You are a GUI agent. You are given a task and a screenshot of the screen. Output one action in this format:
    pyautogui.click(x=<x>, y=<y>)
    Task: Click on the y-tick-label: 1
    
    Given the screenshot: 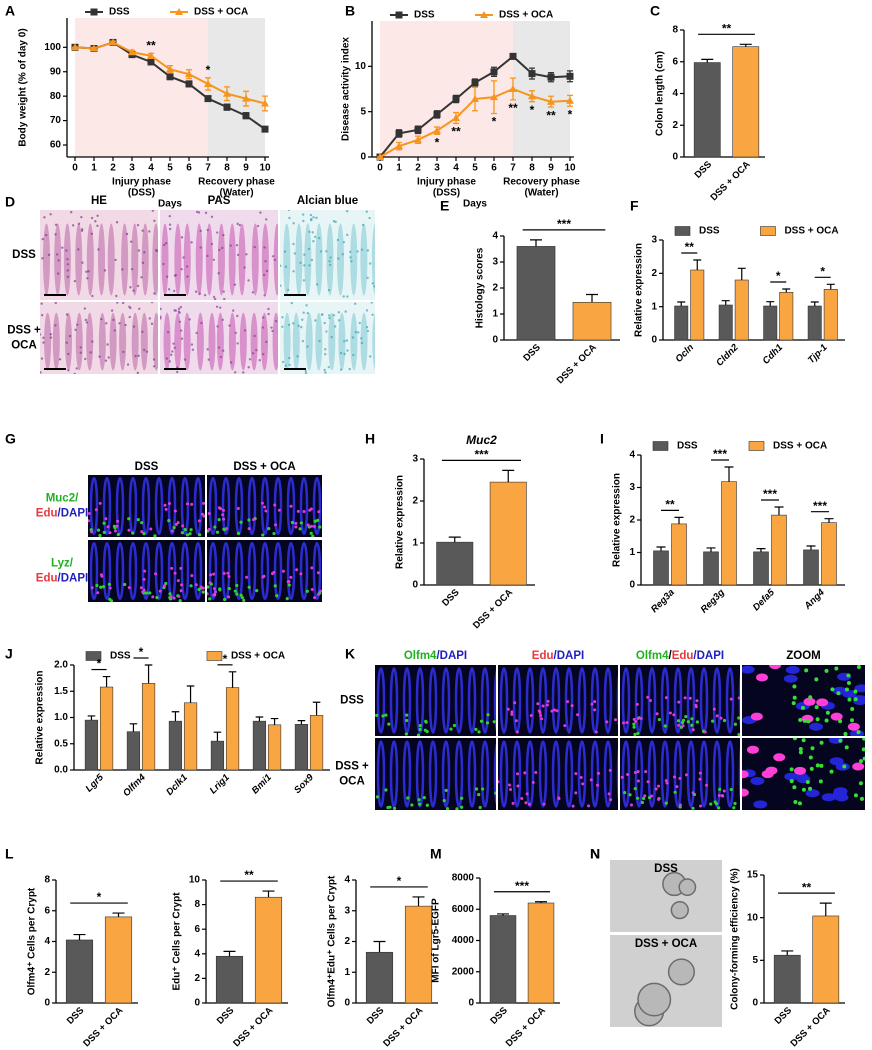 What is the action you would take?
    pyautogui.click(x=654, y=306)
    